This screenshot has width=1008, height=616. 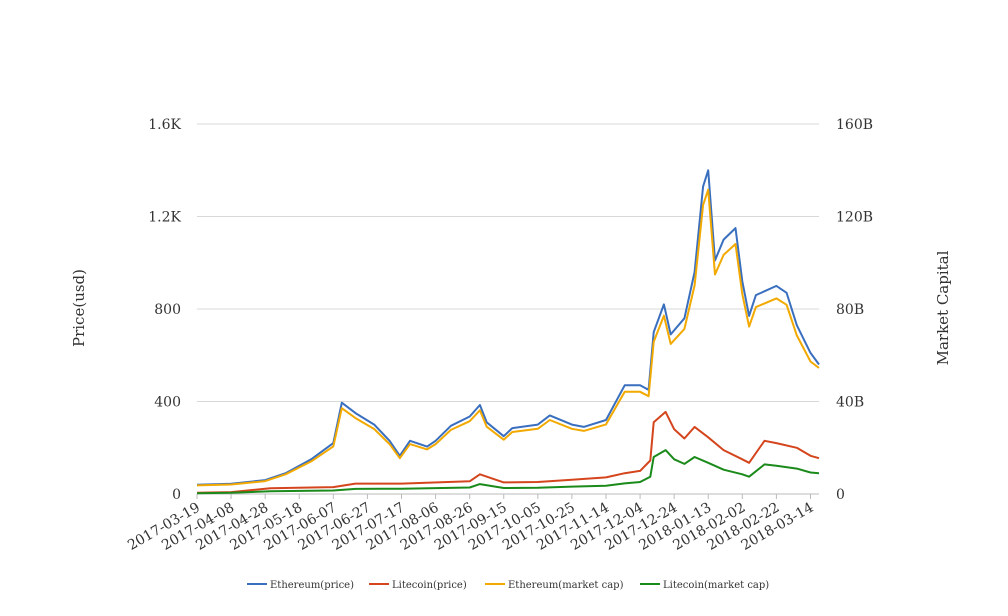 I want to click on series-line-litecoin-price, so click(x=508, y=452).